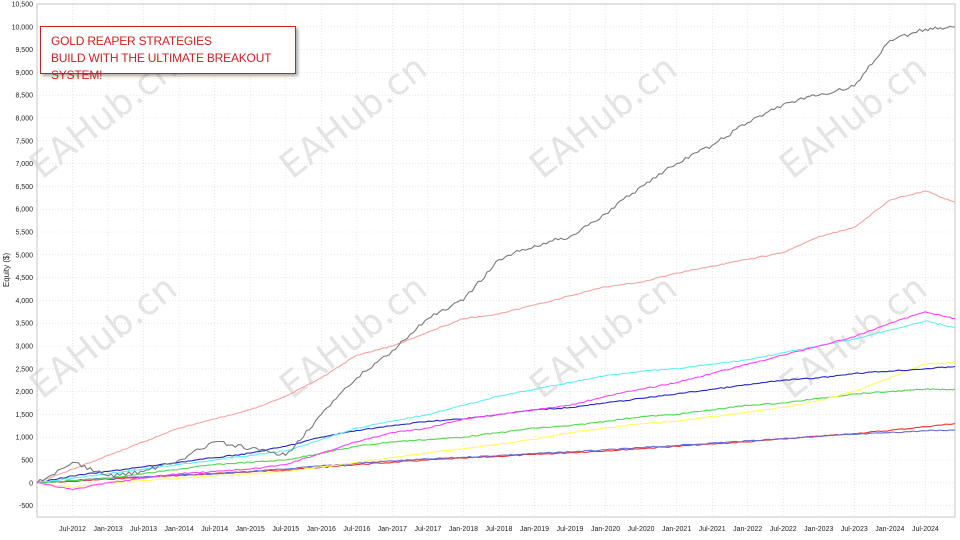 The width and height of the screenshot is (960, 540). What do you see at coordinates (24, 324) in the screenshot?
I see `y-tick-label: 3,500` at bounding box center [24, 324].